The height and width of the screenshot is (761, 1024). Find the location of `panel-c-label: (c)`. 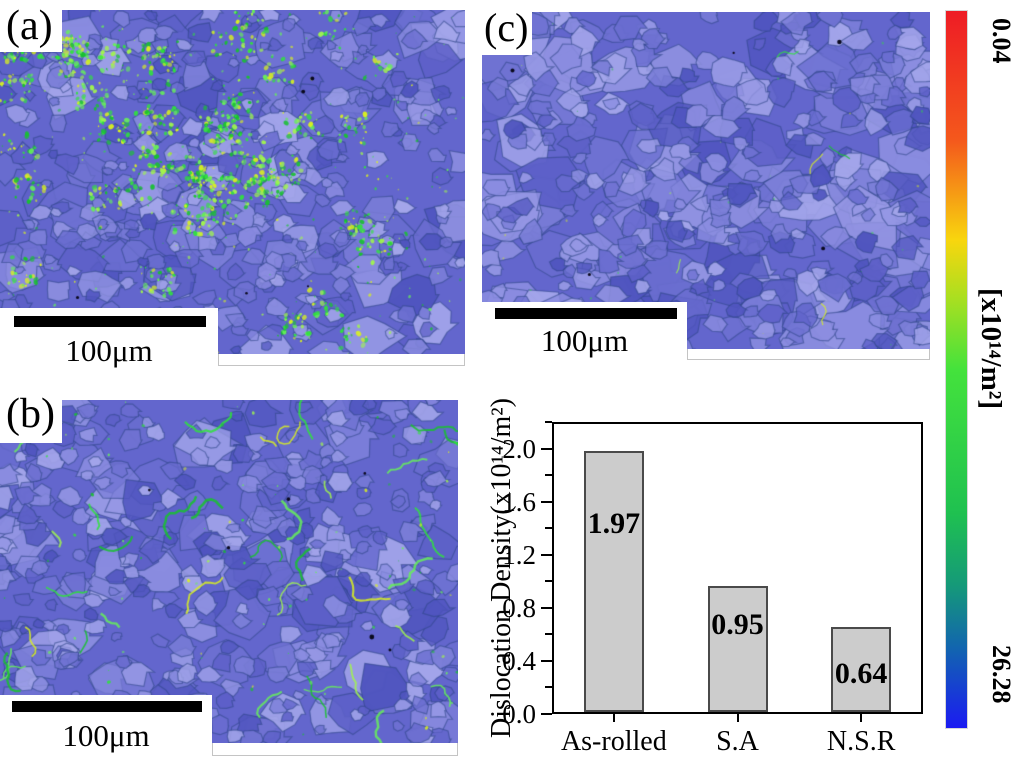

panel-c-label: (c) is located at coordinates (506, 27).